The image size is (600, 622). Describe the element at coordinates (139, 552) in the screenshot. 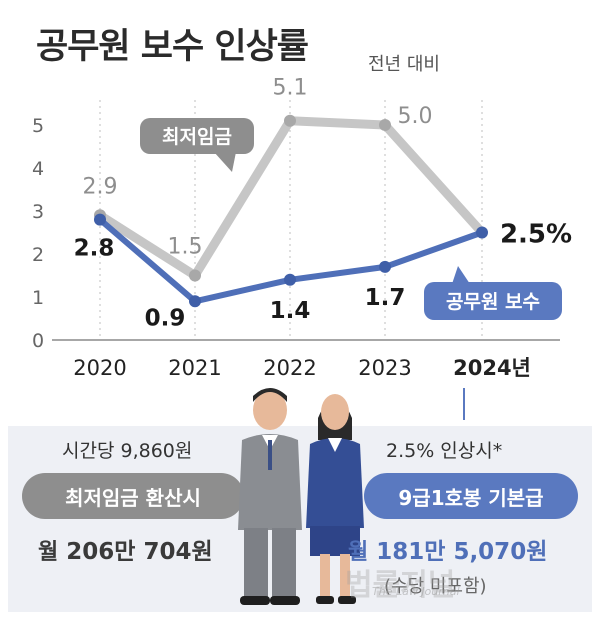

I see `min-wage-monthly-value: 206만 704원` at that location.